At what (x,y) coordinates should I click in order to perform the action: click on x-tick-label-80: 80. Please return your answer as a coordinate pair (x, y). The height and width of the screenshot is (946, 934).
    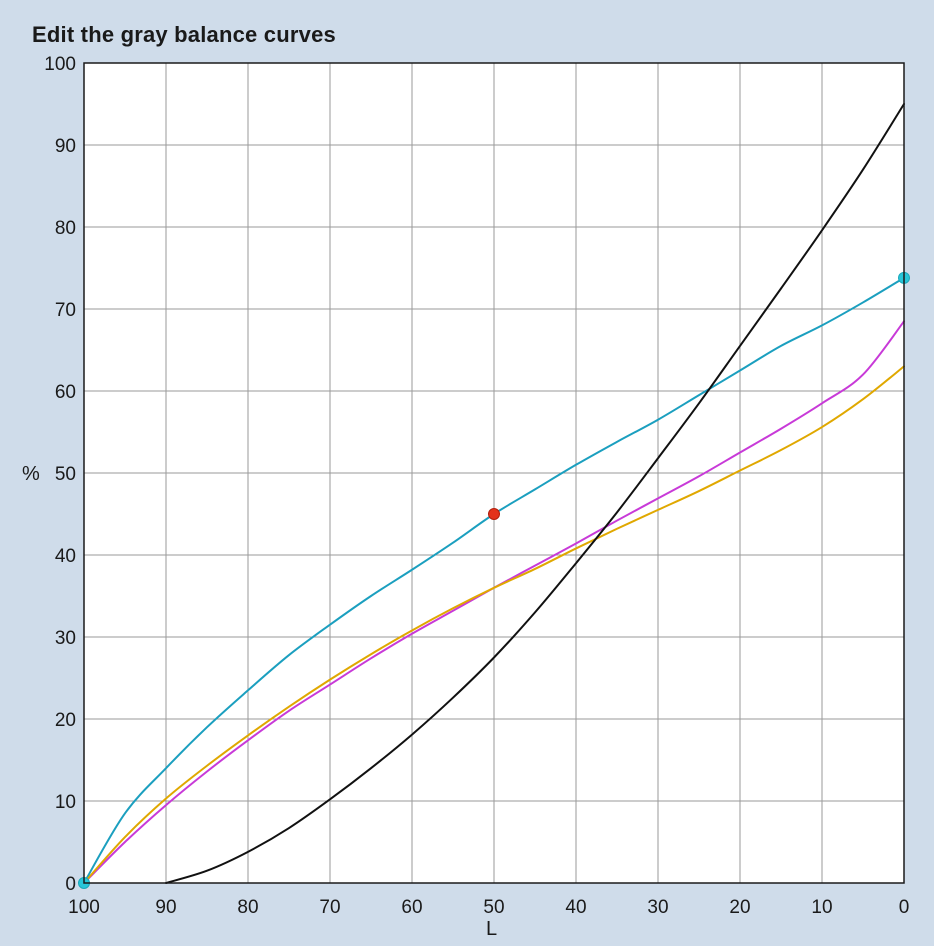
    Looking at the image, I should click on (247, 907).